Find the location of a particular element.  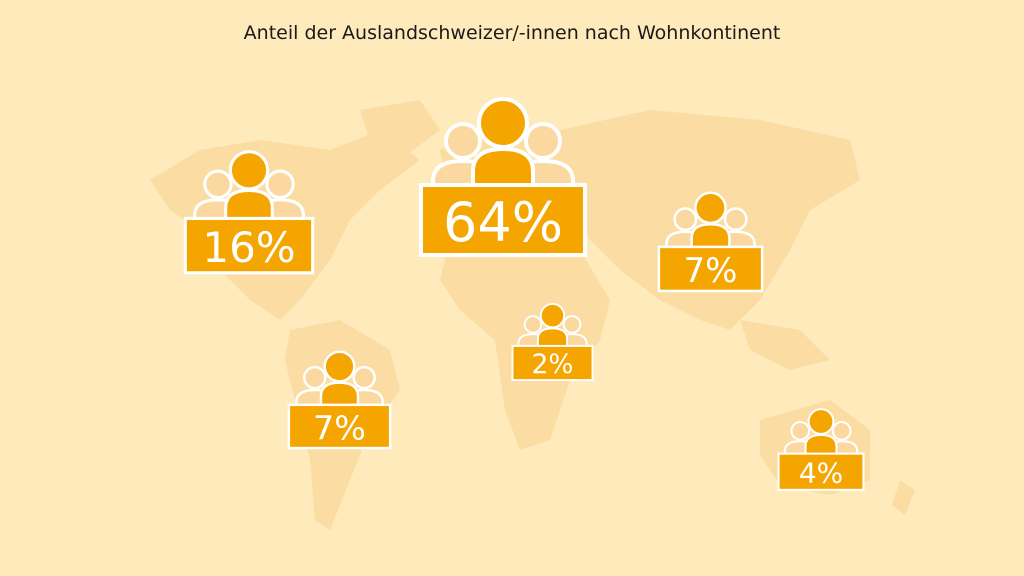

people-group-icon: 16% is located at coordinates (249, 212).